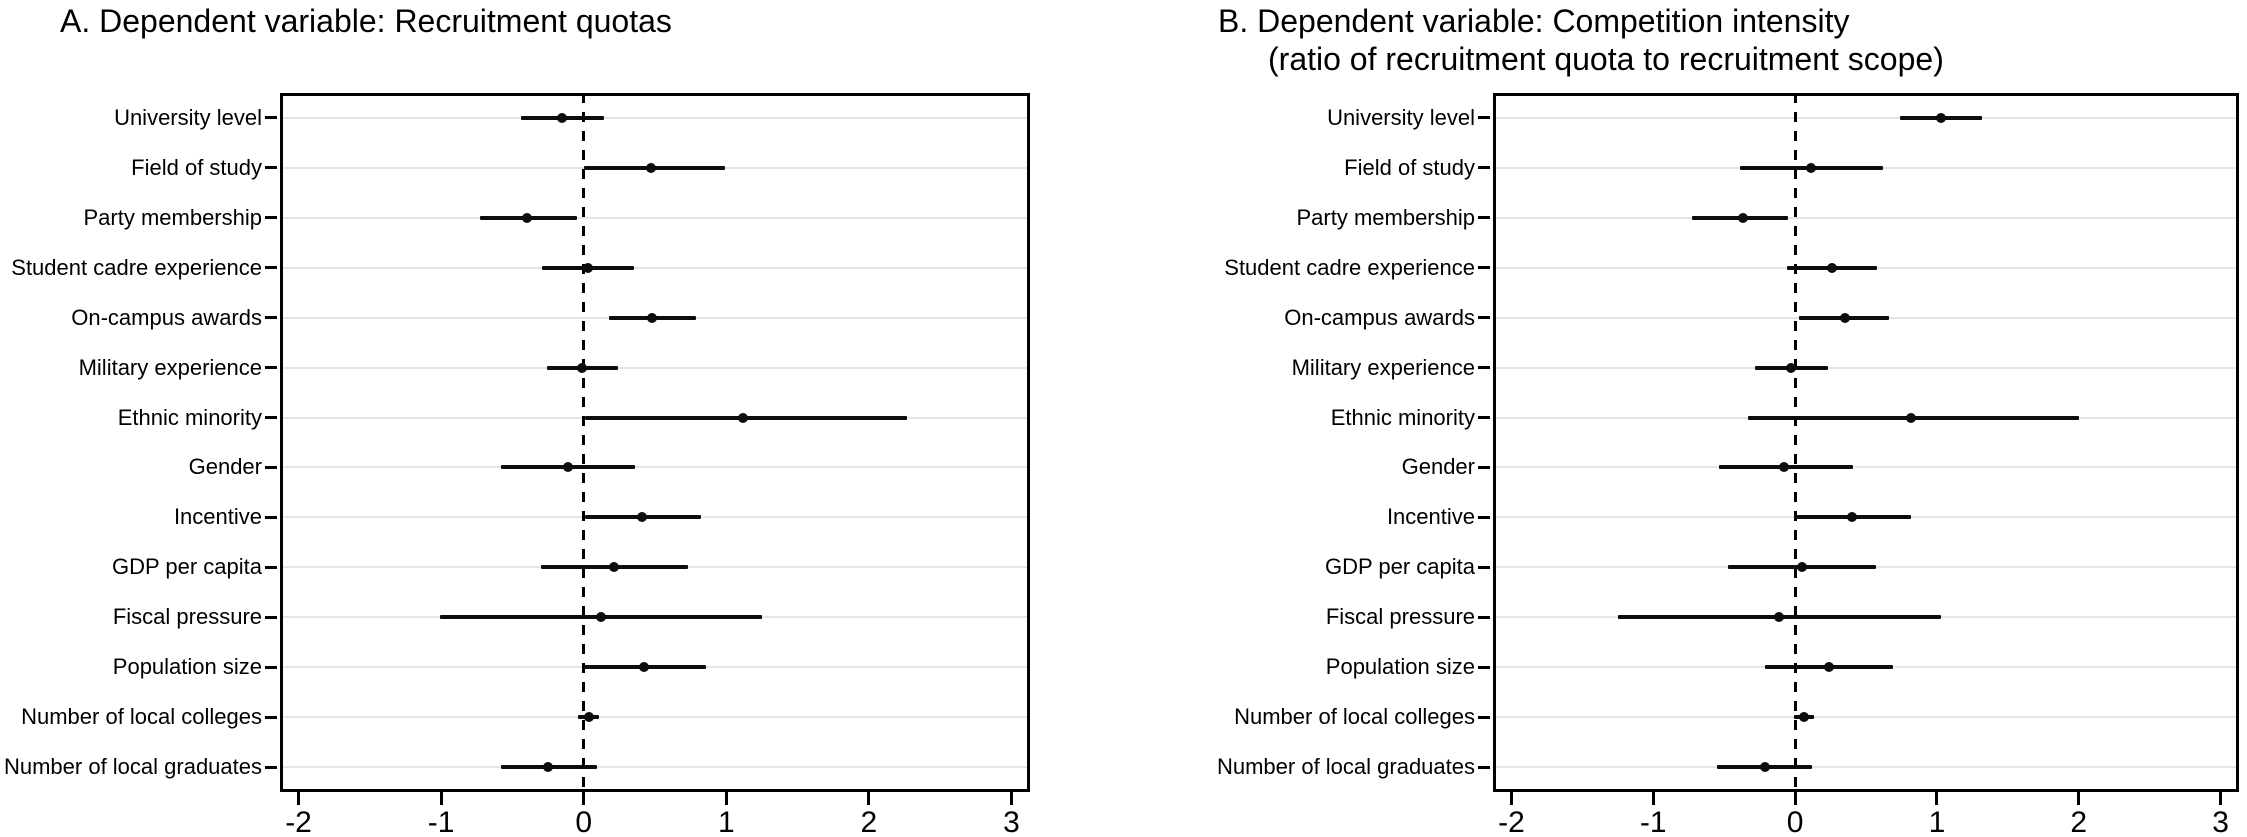 The width and height of the screenshot is (2247, 837). I want to click on y-axis-label: On-campus awards, so click(166, 317).